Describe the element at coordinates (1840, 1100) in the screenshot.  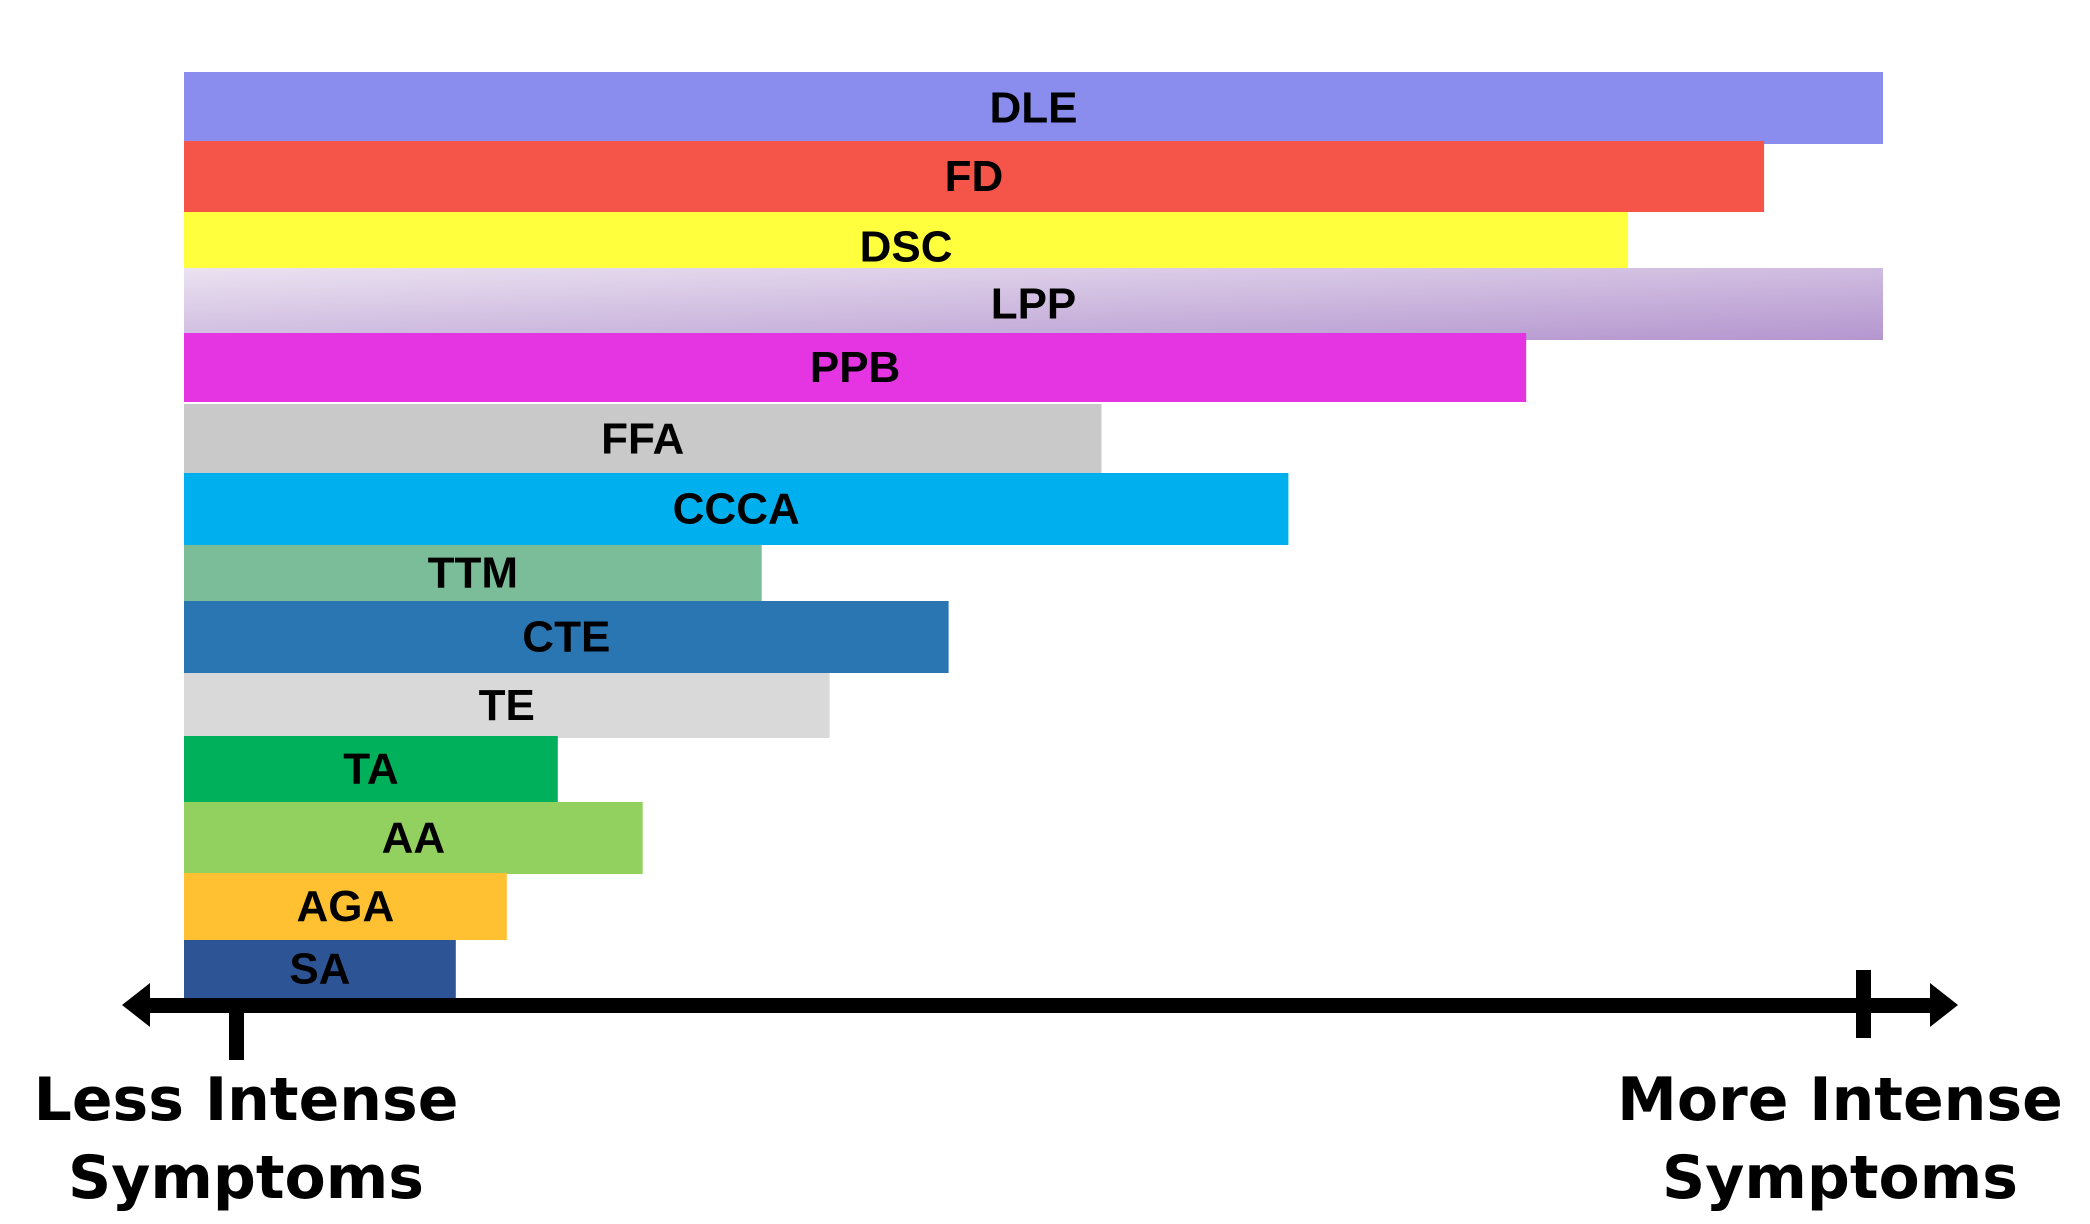
I see `axis-right-caption-line1: More Intense` at that location.